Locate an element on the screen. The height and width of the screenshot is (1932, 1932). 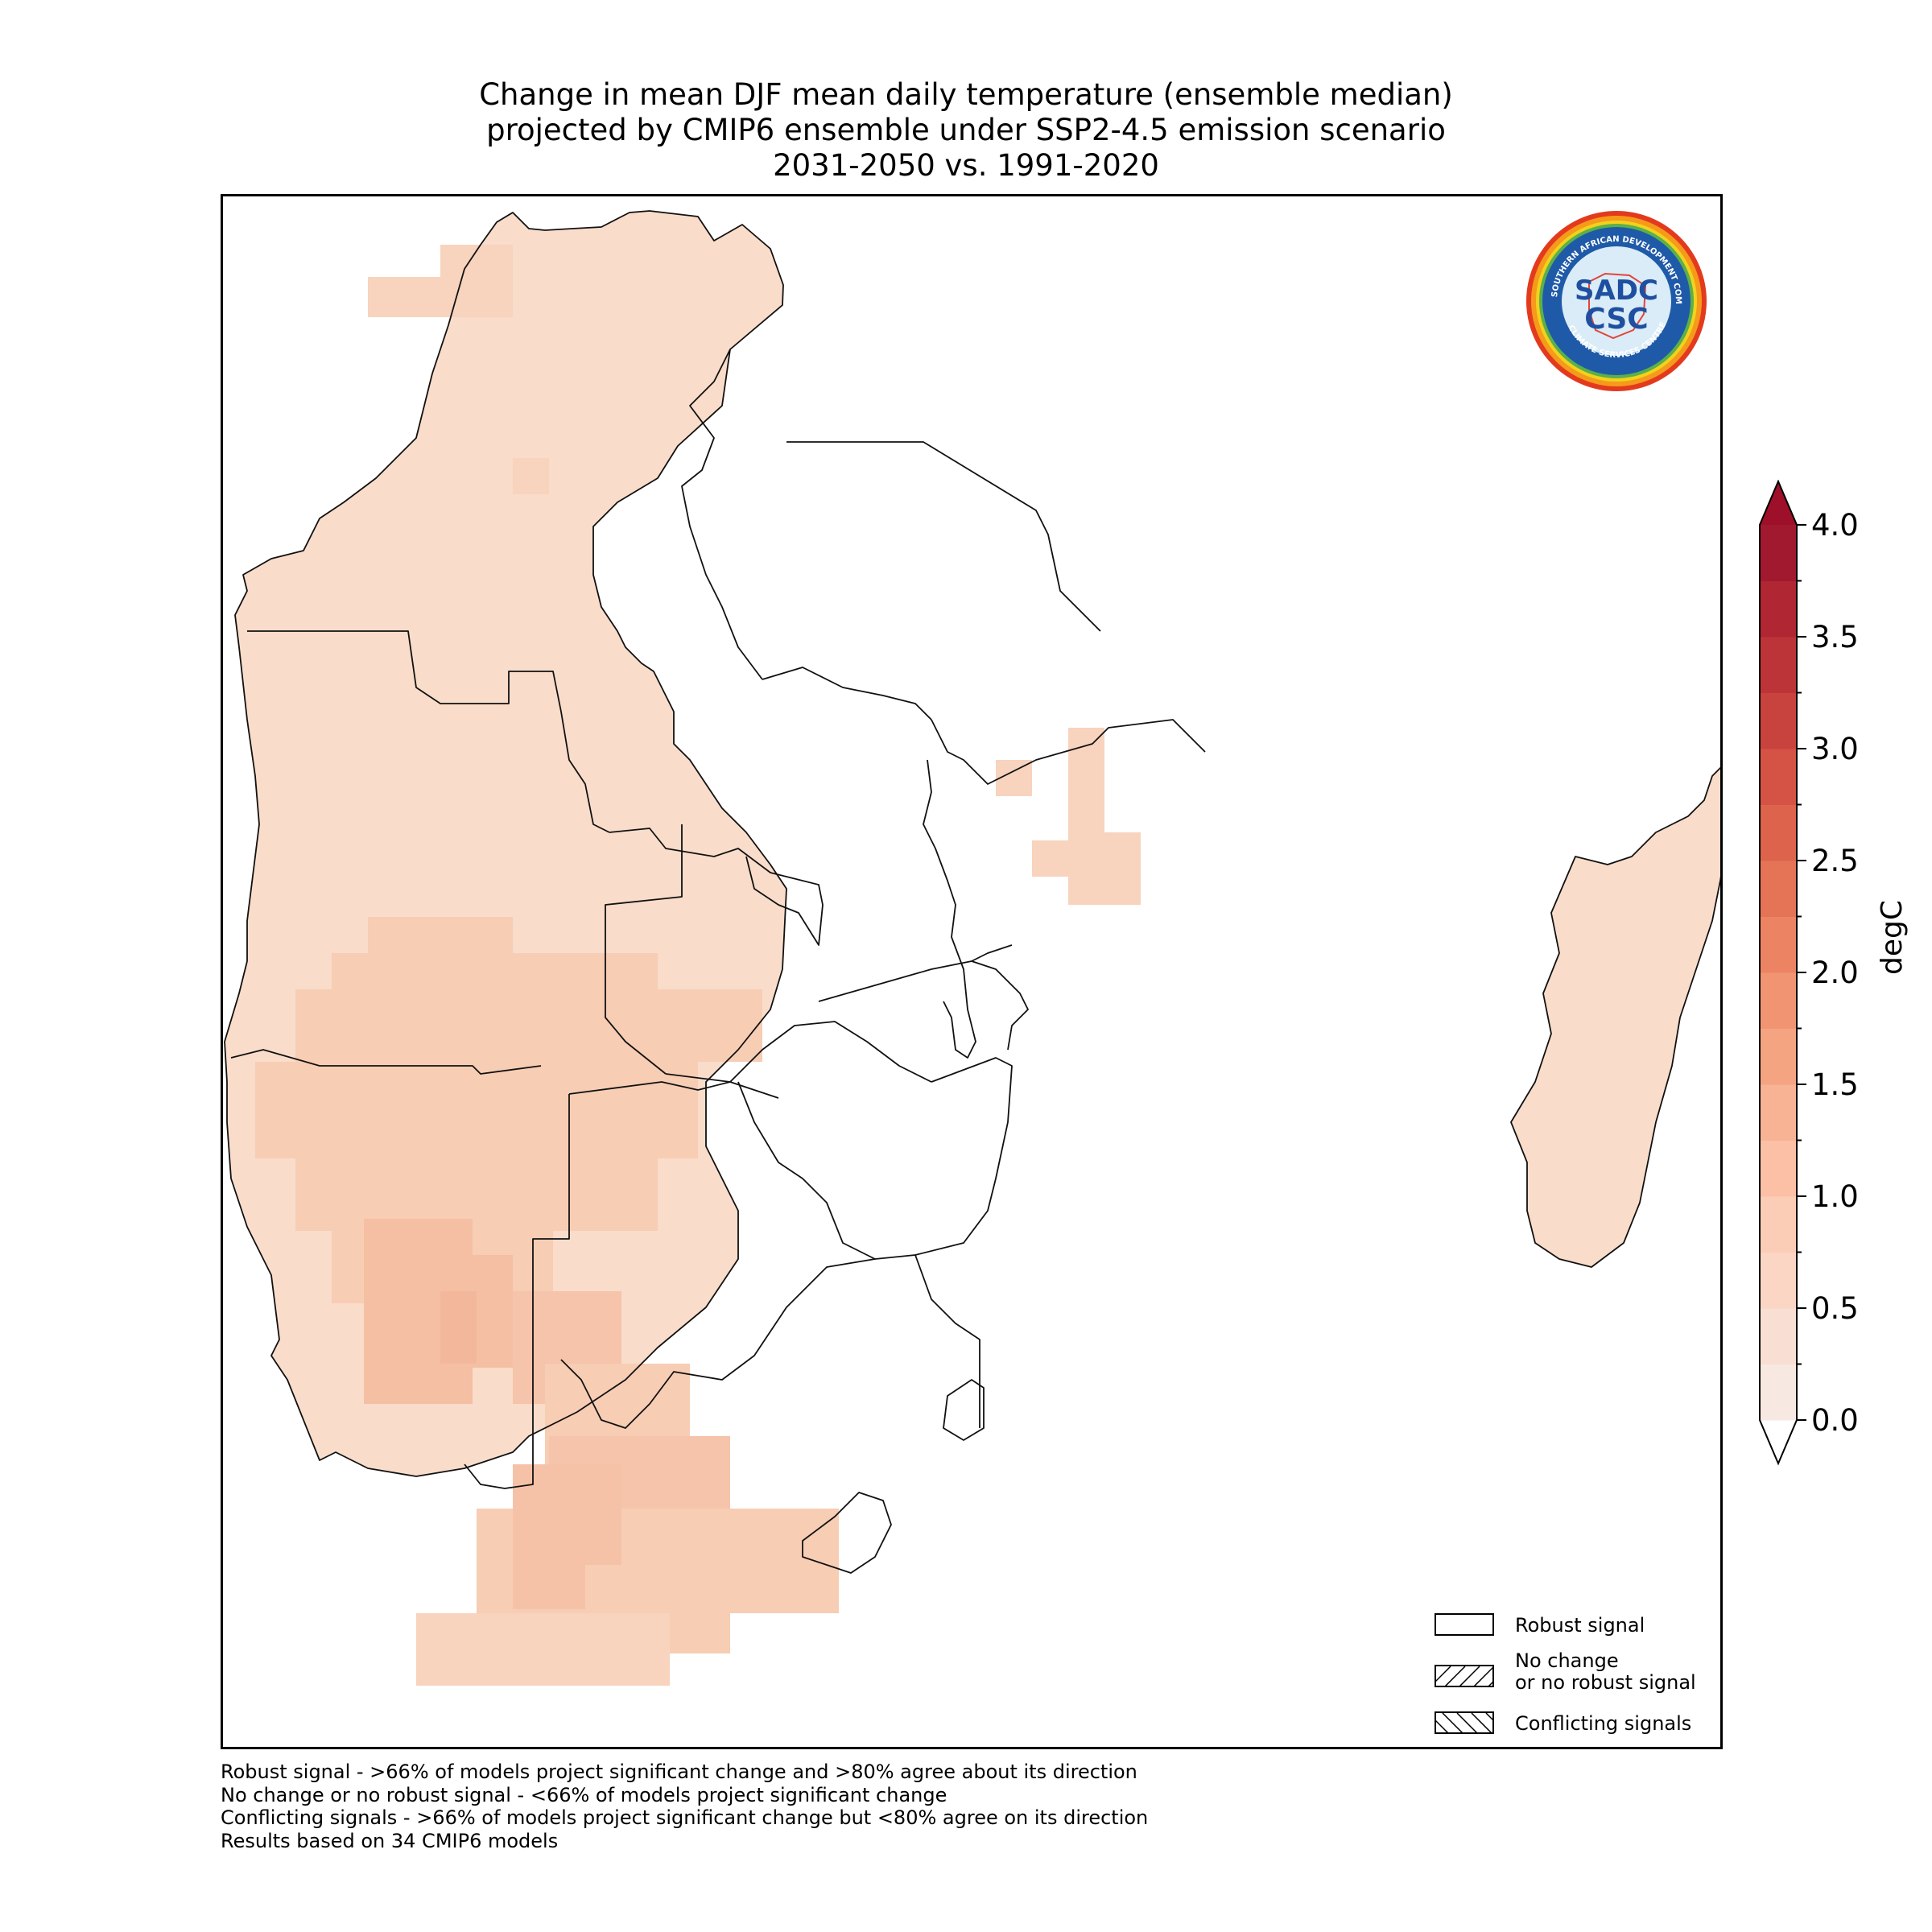
madagascar-coast is located at coordinates (1615, 1017).